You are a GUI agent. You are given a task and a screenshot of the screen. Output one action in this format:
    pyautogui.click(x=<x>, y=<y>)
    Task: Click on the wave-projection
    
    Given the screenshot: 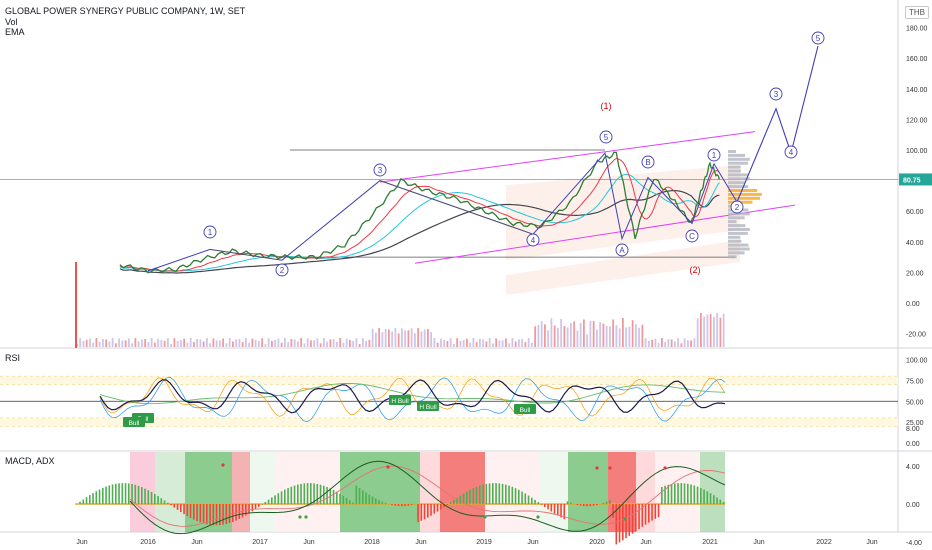 What is the action you would take?
    pyautogui.click(x=777, y=124)
    